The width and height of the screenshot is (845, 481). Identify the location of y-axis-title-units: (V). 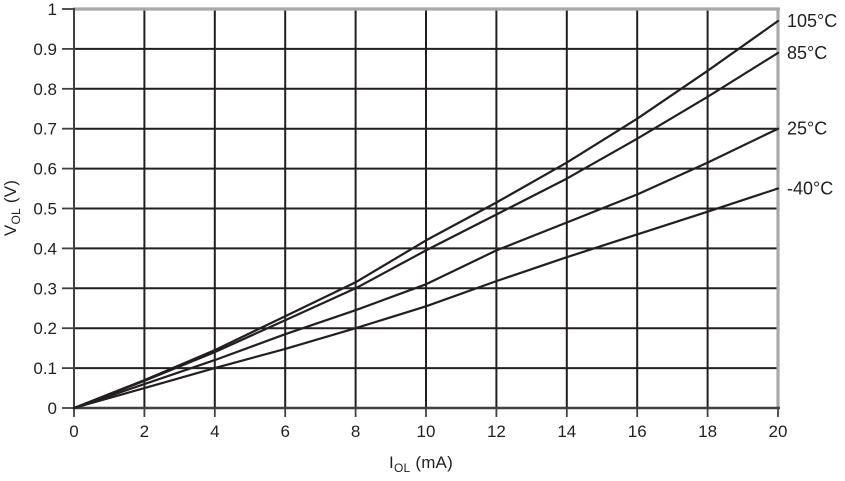
(10, 194).